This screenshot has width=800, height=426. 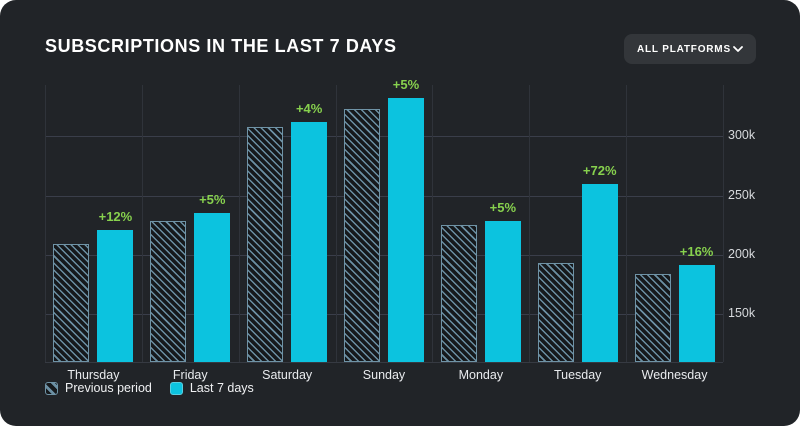 I want to click on legend-item-last-7-days: Last 7 days, so click(x=211, y=388).